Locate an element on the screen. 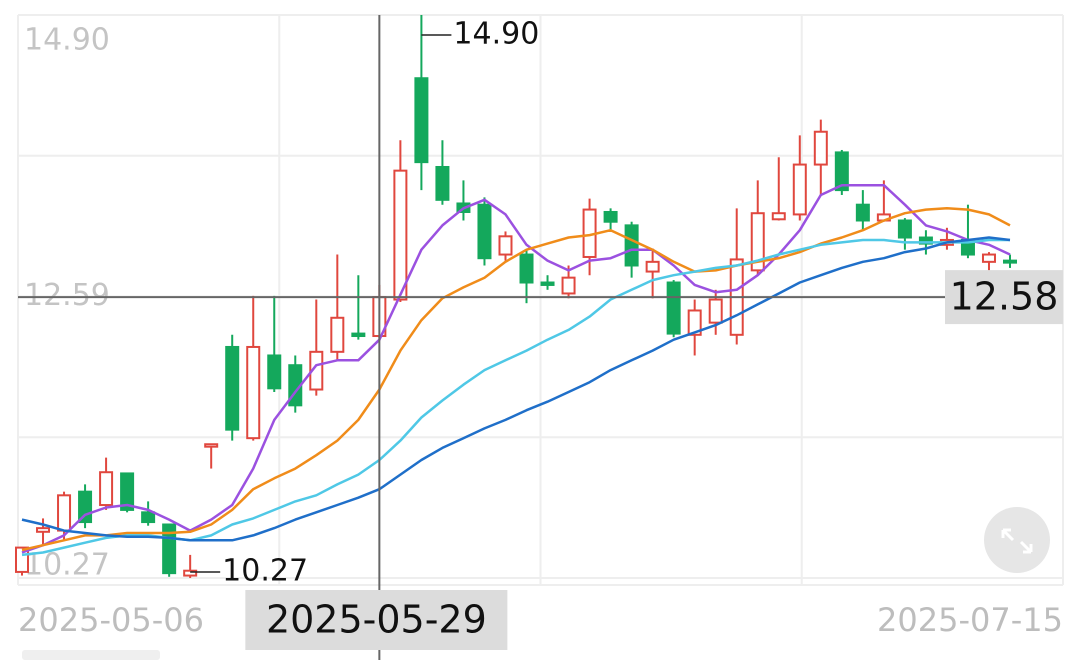 The image size is (1080, 660). expand-button is located at coordinates (1017, 540).